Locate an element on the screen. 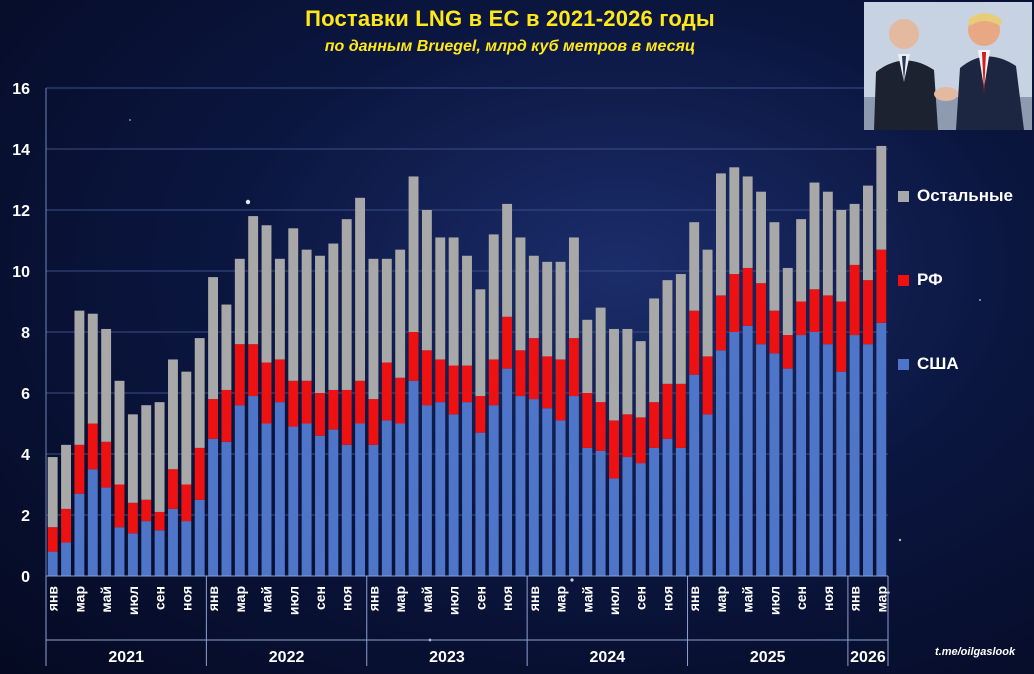 The height and width of the screenshot is (674, 1034). y-axis-ticks: 0 2 4 6 8 10 12 14 16 is located at coordinates (21, 333).